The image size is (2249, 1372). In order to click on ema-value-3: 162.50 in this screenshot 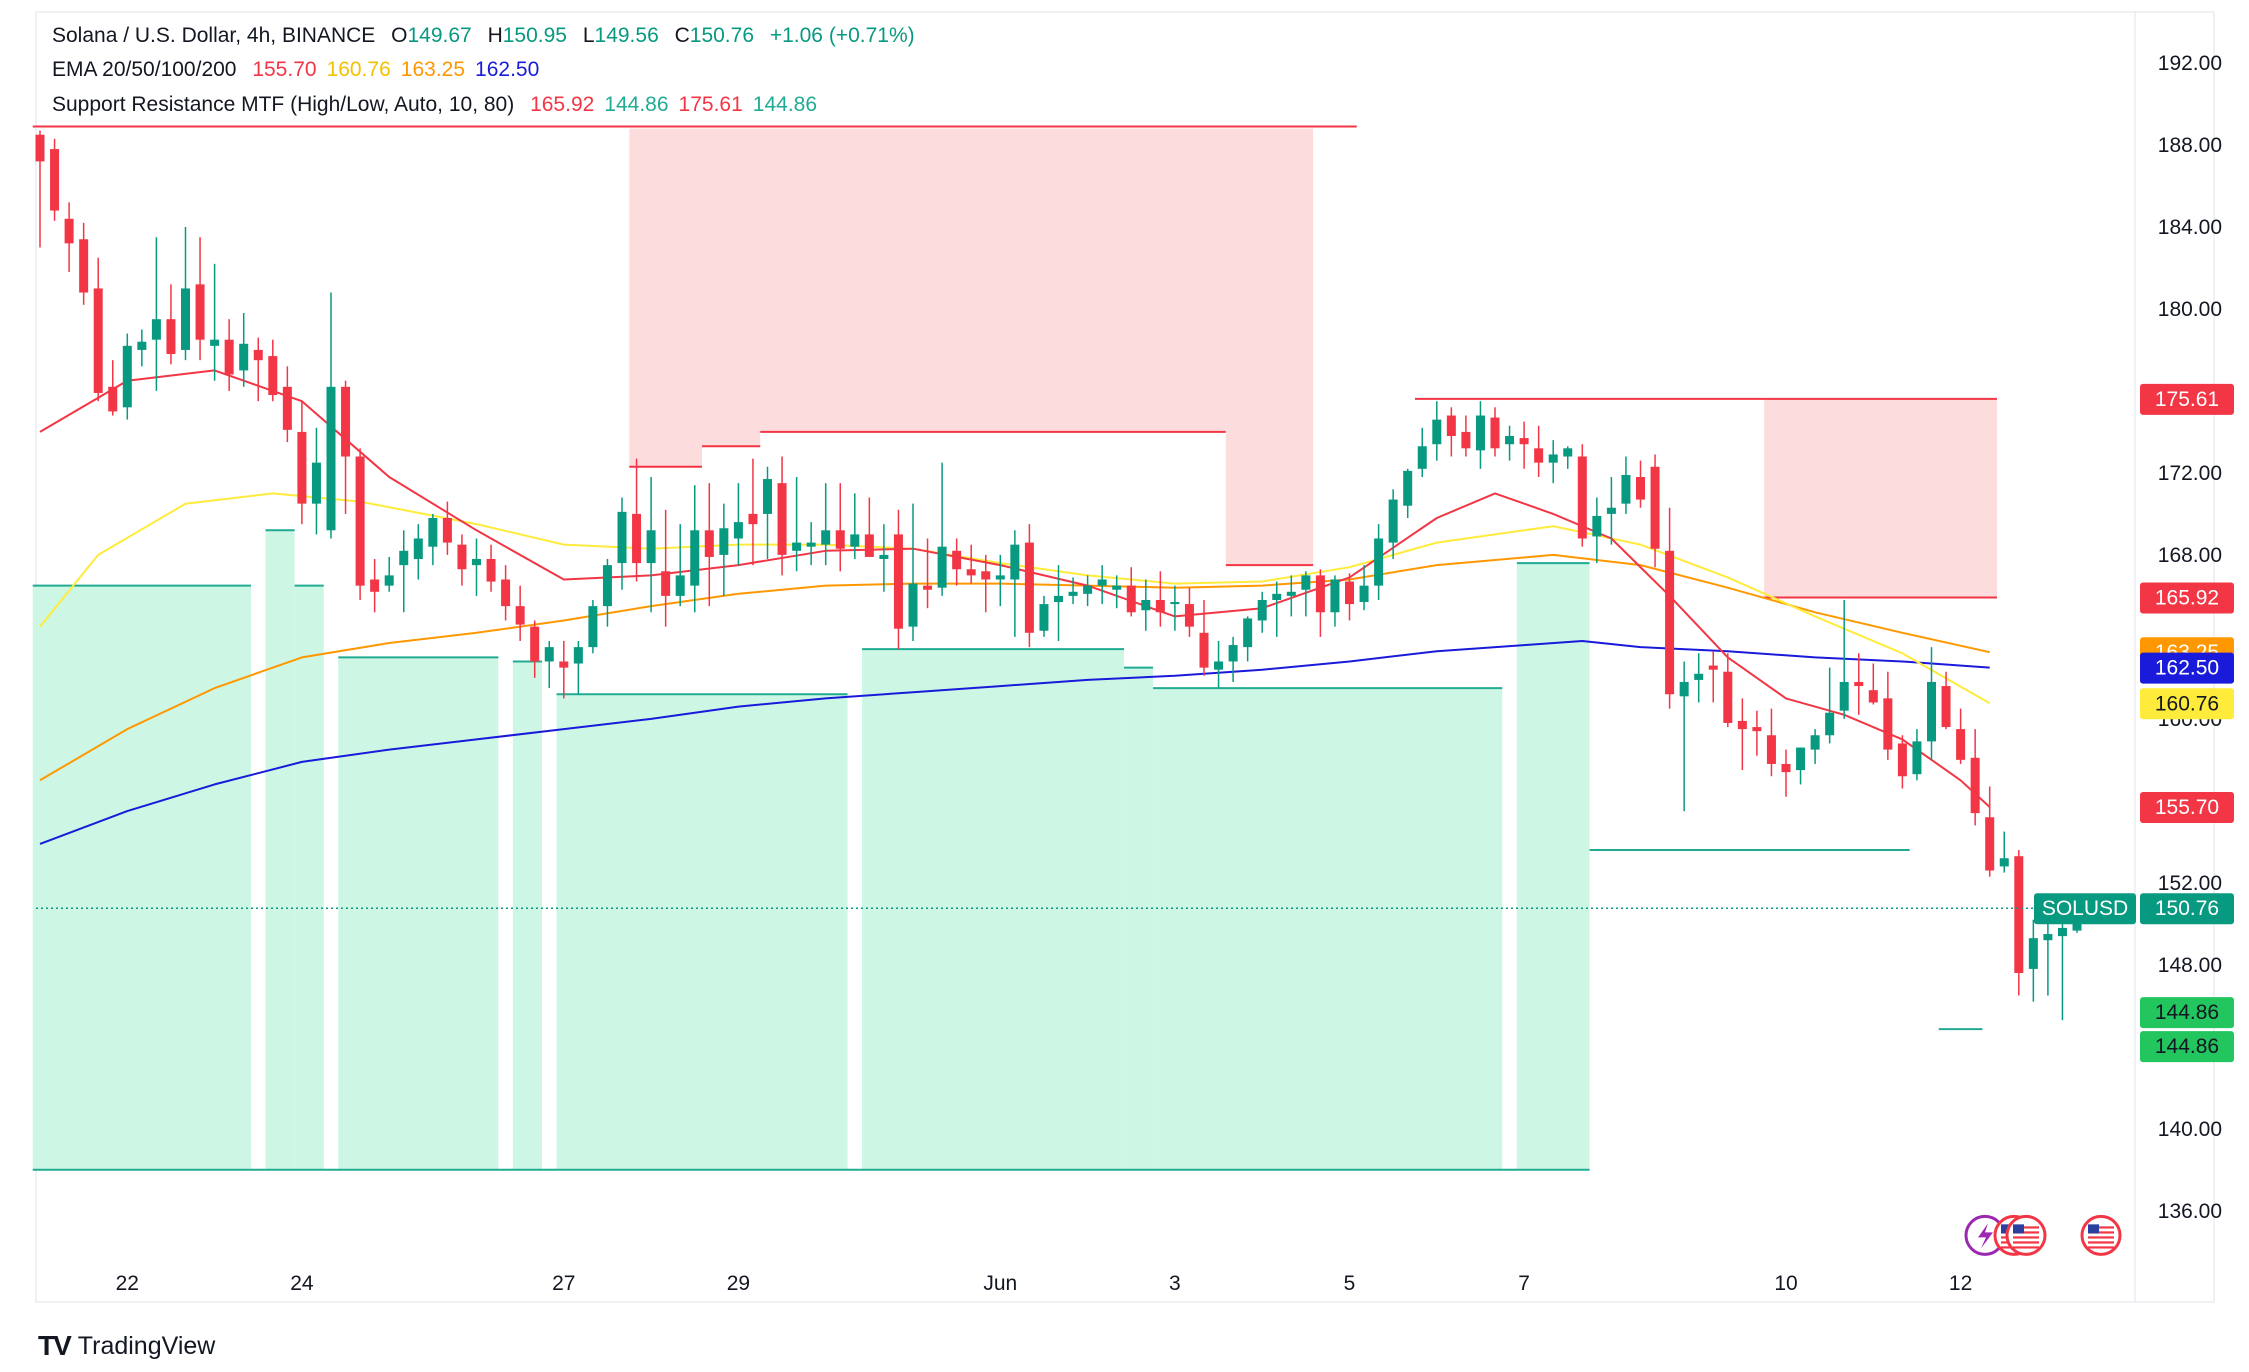, I will do `click(507, 69)`.